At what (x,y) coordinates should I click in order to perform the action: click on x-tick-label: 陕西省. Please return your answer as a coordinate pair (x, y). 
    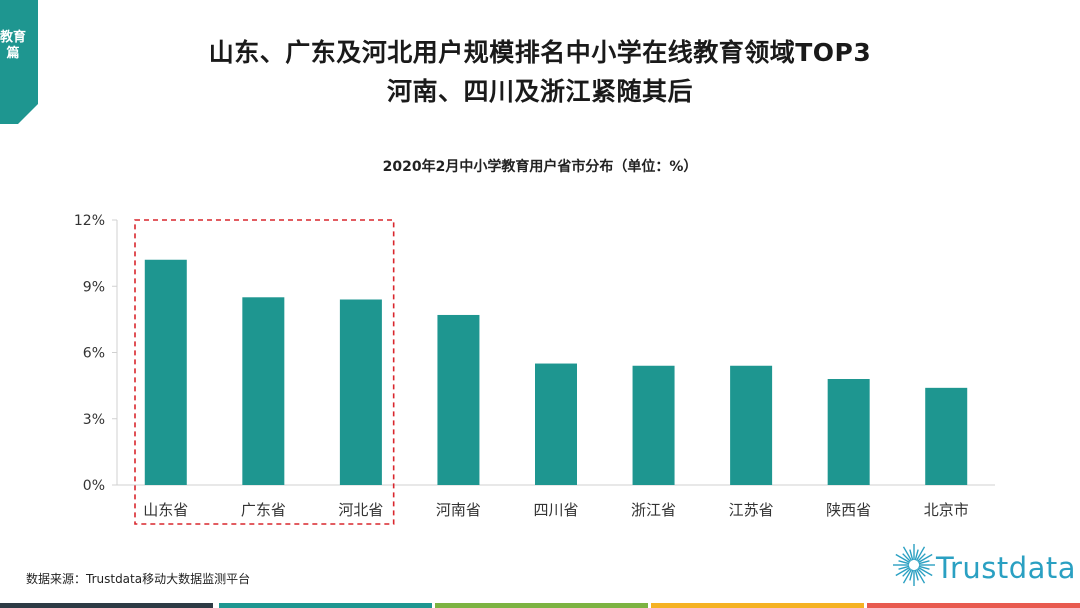
    Looking at the image, I should click on (848, 510).